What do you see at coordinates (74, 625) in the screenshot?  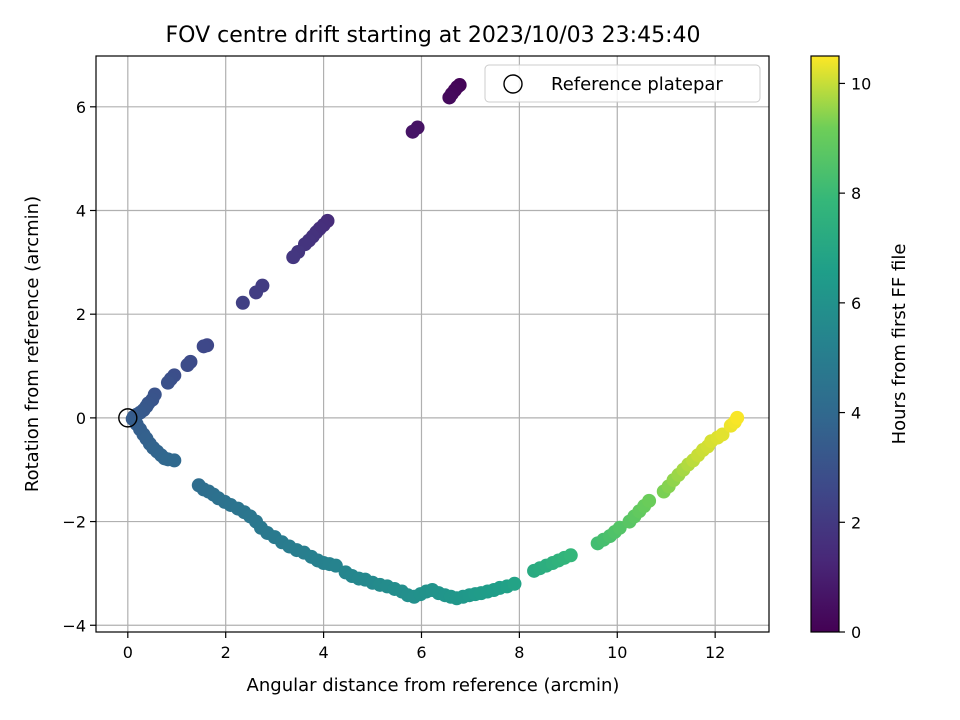 I see `y-tick-label: −4` at bounding box center [74, 625].